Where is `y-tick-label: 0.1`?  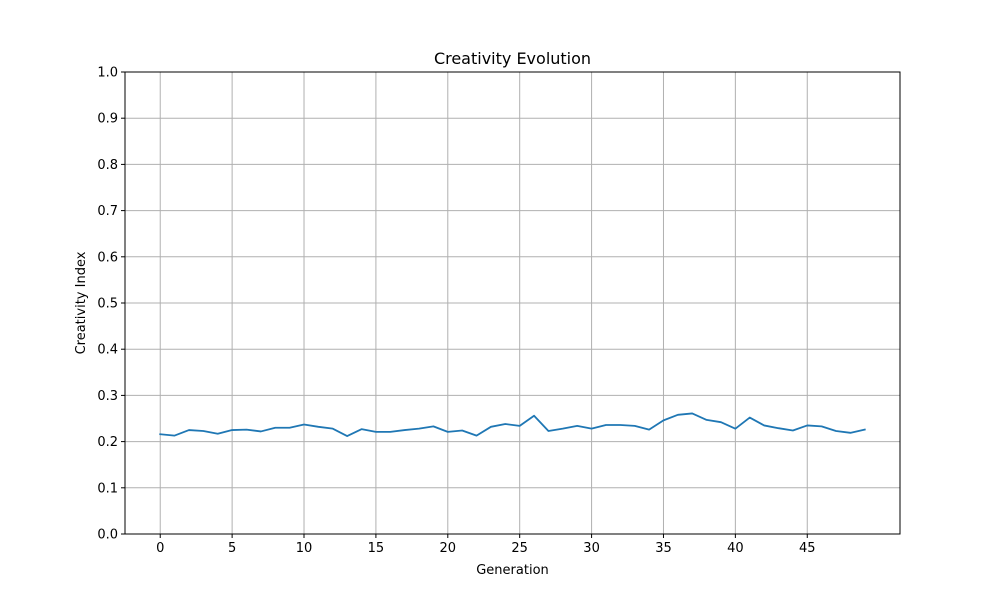 y-tick-label: 0.1 is located at coordinates (107, 488).